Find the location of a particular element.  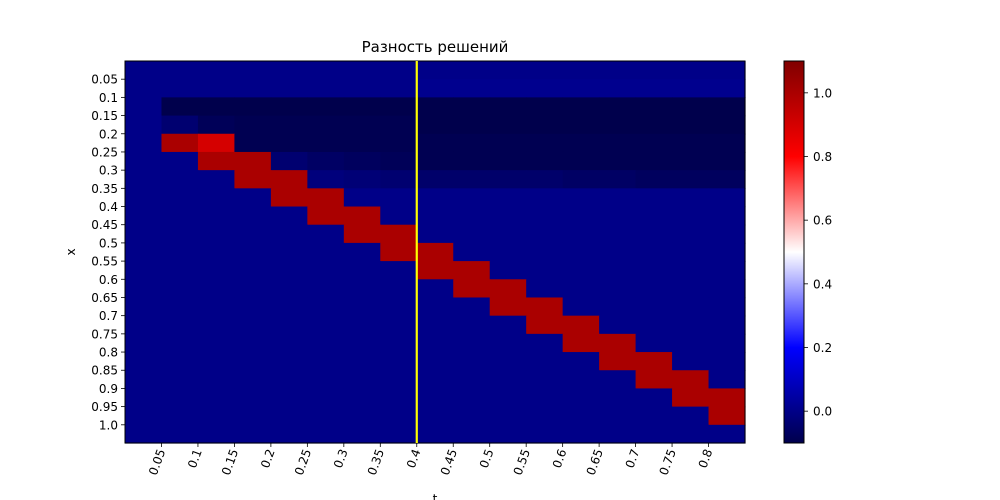

y-tick-label: 1.0 is located at coordinates (108, 425).